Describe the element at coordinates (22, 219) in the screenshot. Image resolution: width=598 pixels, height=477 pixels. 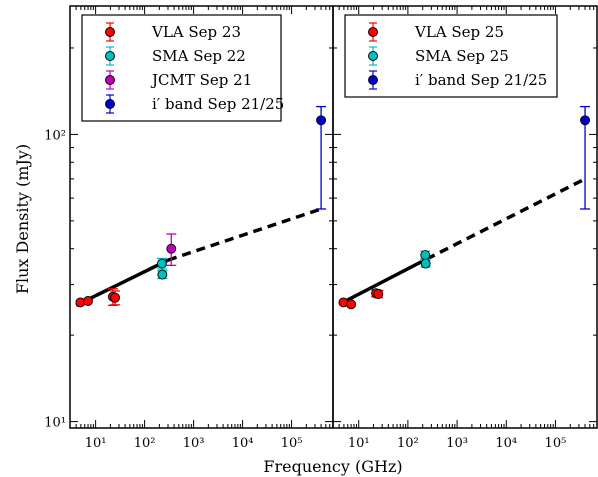
I see `y-axis-title: Flux Density (mJy)` at that location.